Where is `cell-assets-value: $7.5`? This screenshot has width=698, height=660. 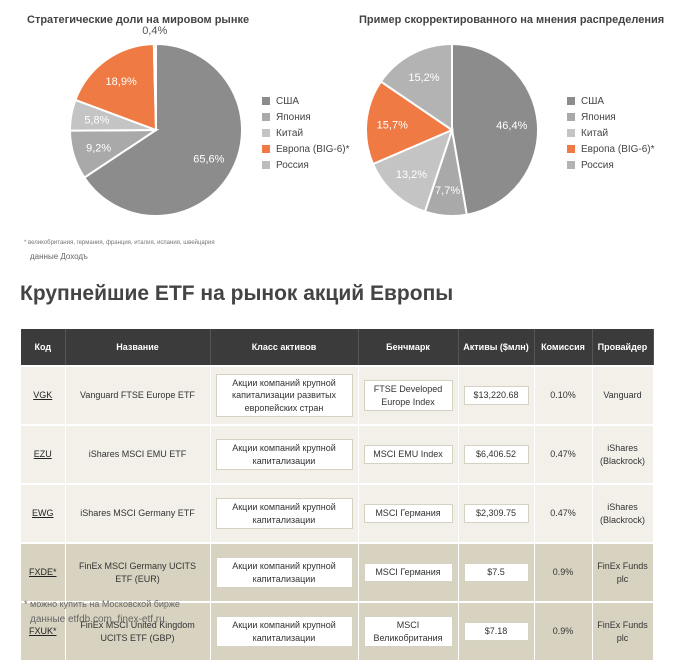
cell-assets-value: $7.5 is located at coordinates (496, 572).